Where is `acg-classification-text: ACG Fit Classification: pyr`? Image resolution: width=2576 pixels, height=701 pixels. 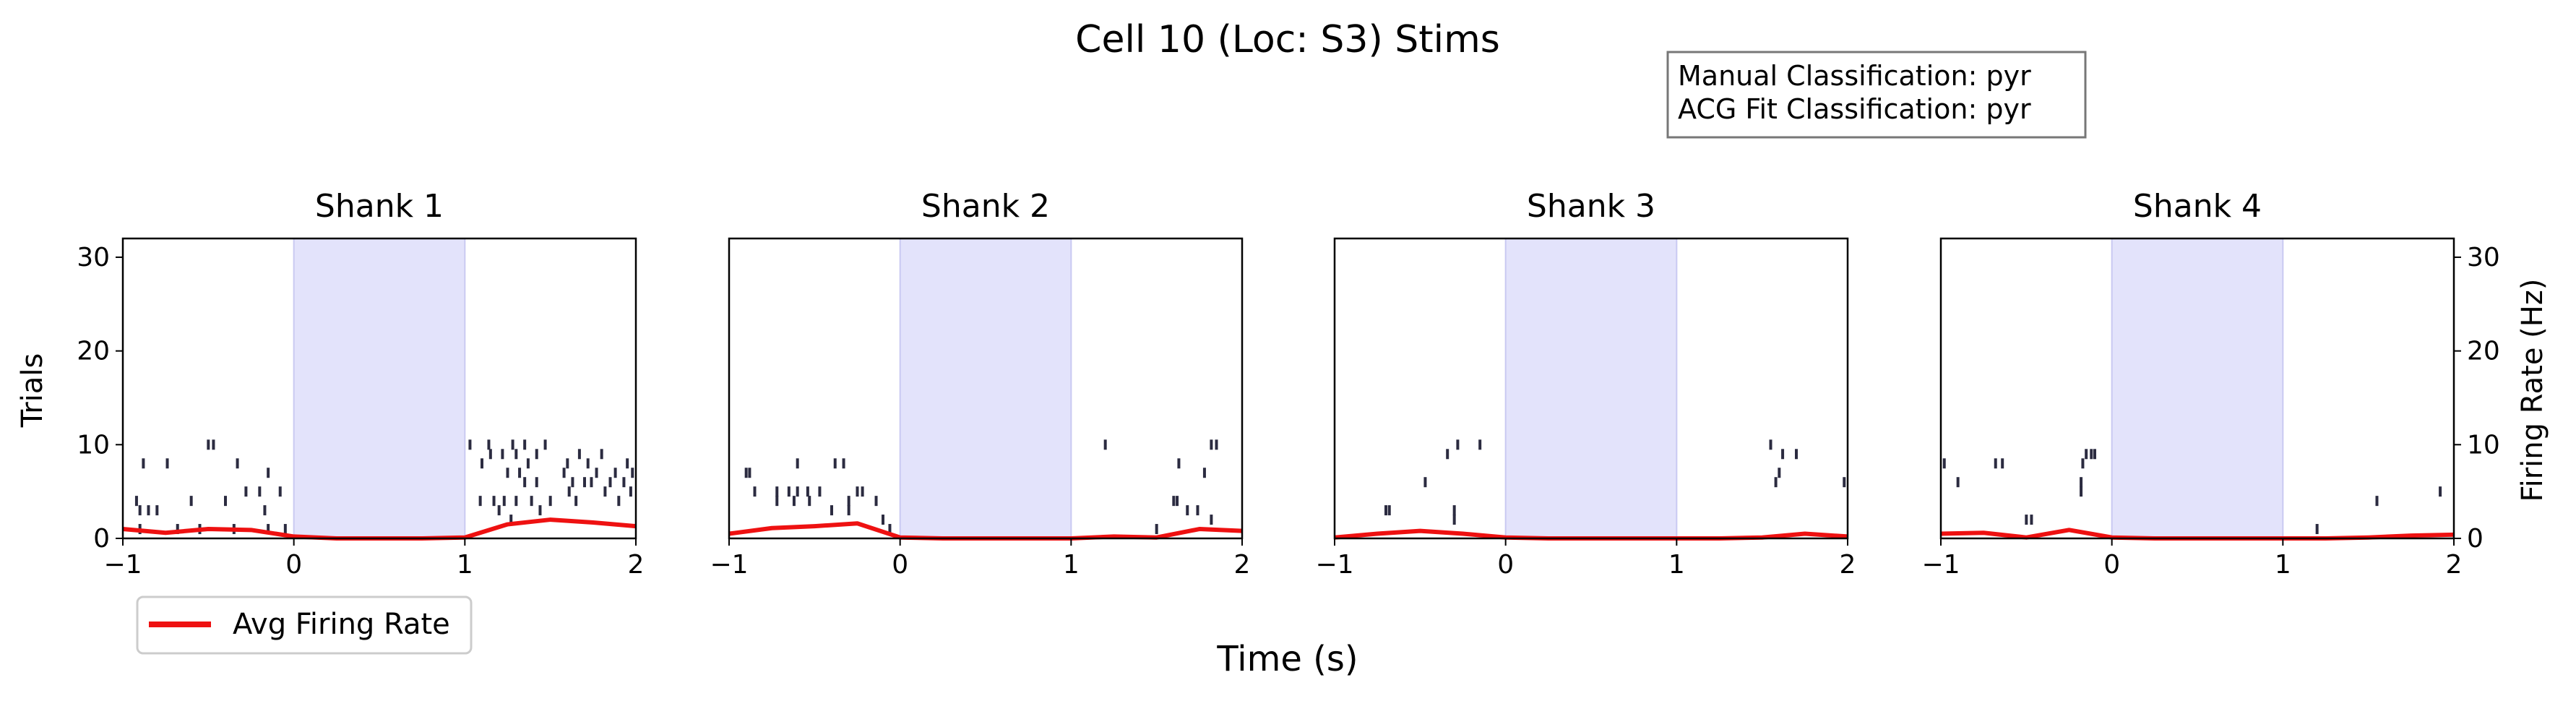 acg-classification-text: ACG Fit Classification: pyr is located at coordinates (1854, 109).